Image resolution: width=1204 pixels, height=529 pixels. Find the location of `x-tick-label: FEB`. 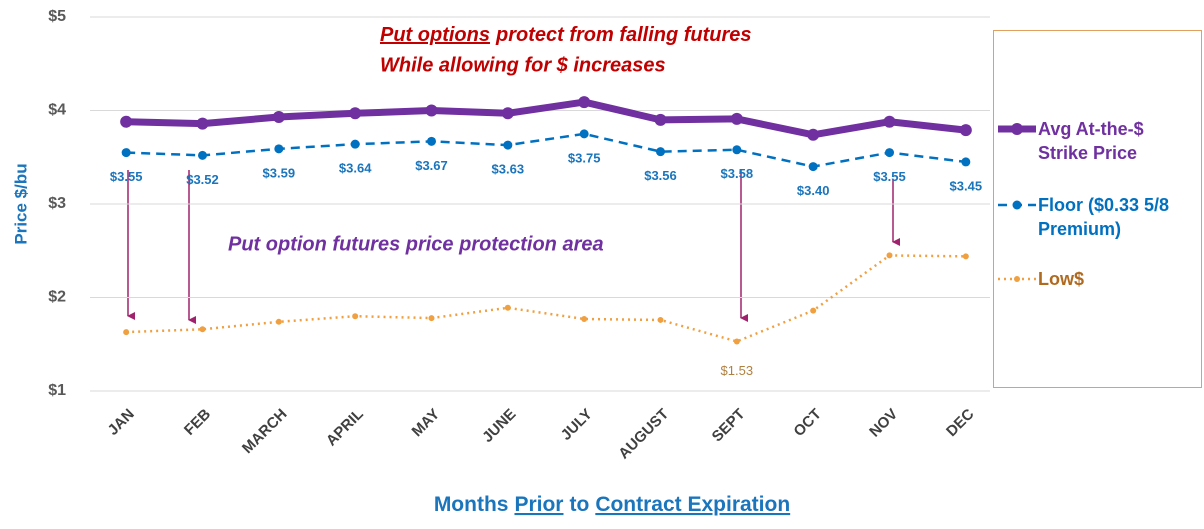

x-tick-label: FEB is located at coordinates (197, 421).